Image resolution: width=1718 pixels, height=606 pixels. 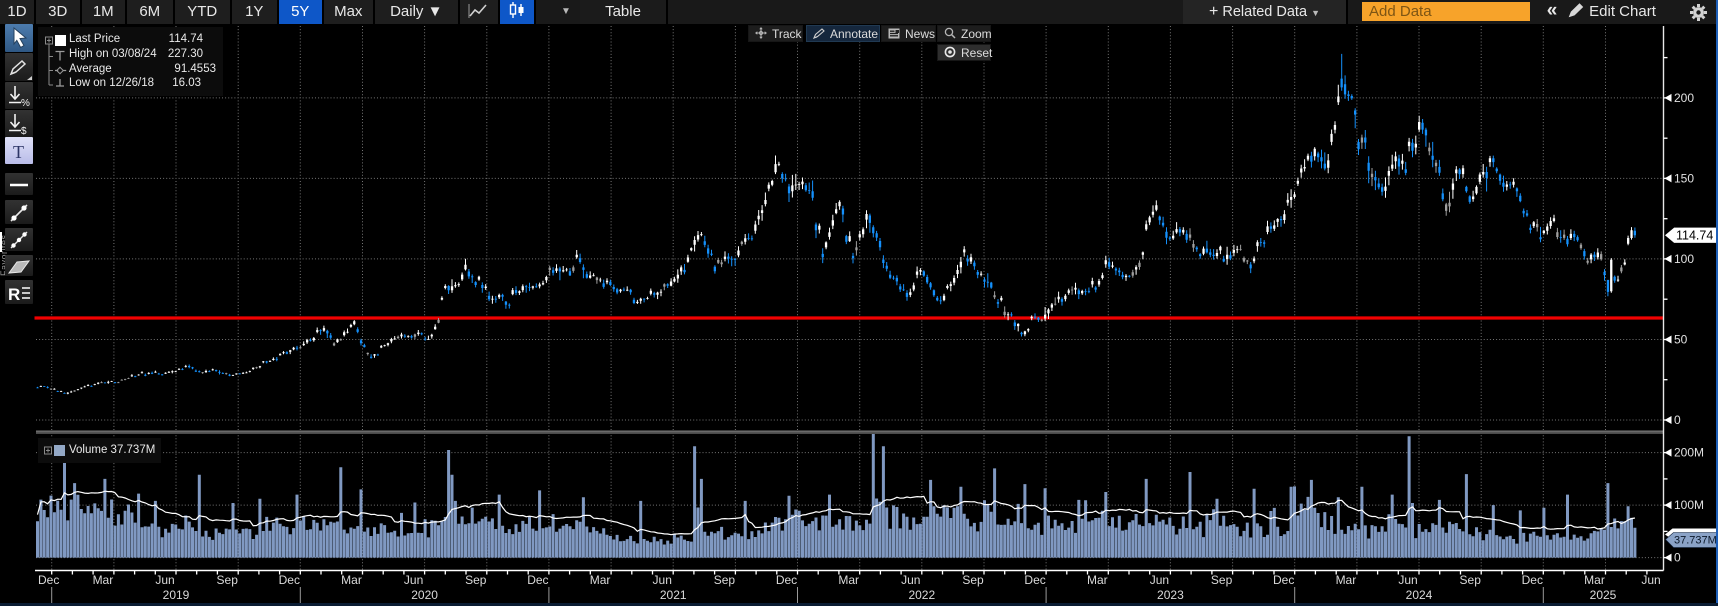 I want to click on svg-text: R, so click(x=14, y=294).